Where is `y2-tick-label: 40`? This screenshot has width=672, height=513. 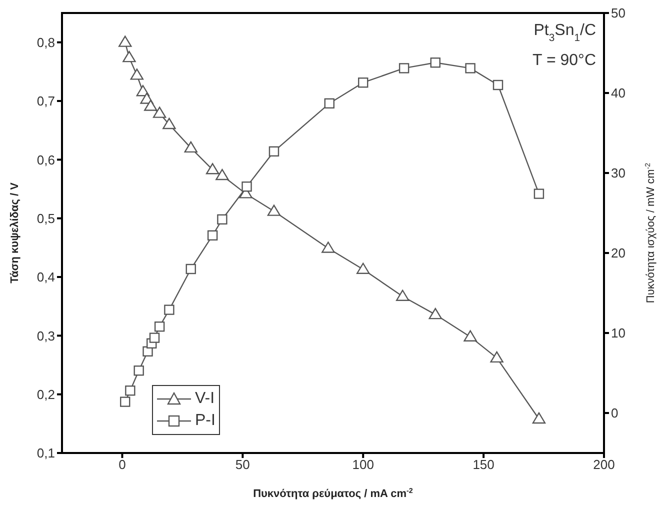
y2-tick-label: 40 is located at coordinates (618, 93).